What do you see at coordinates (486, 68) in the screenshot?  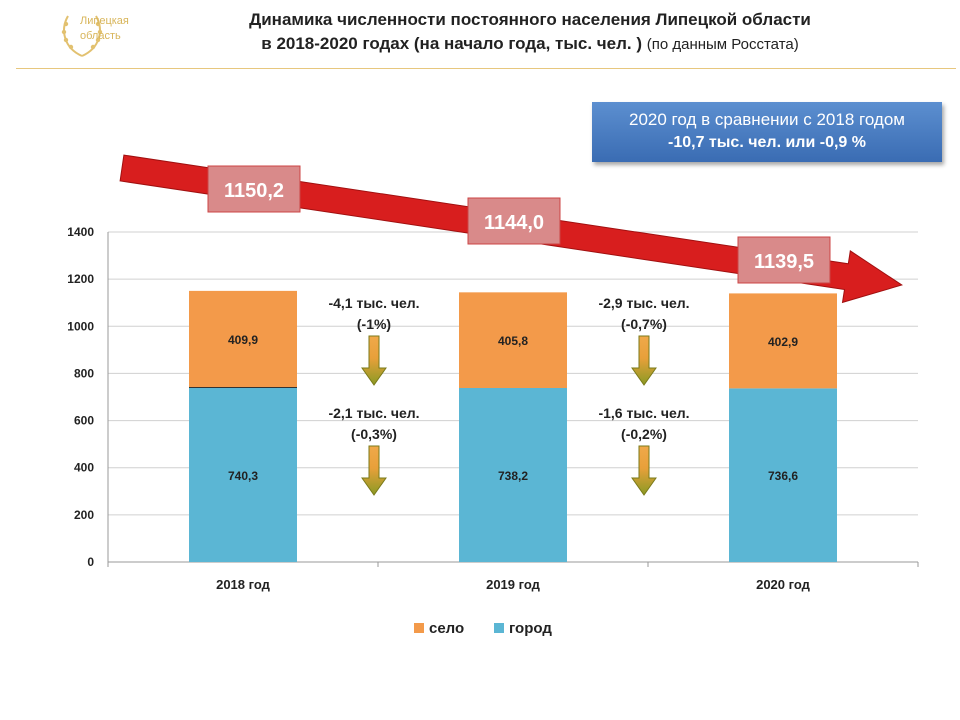 I see `header-divider` at bounding box center [486, 68].